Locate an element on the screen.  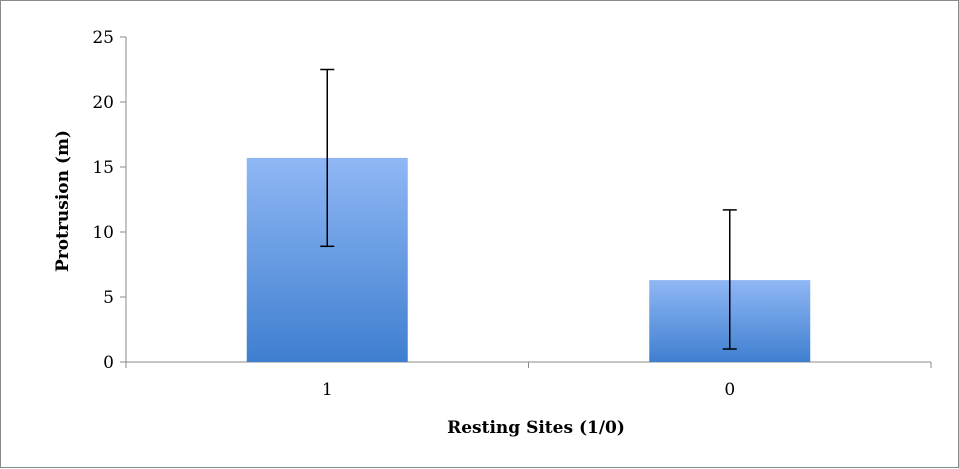
y-axis-title: Protrusion (m) is located at coordinates (63, 201).